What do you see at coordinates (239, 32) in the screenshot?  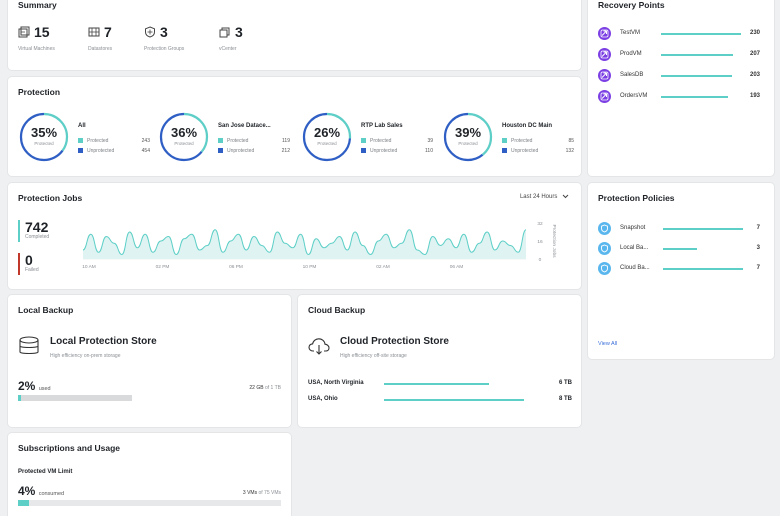 I see `vcenter-count: 3` at bounding box center [239, 32].